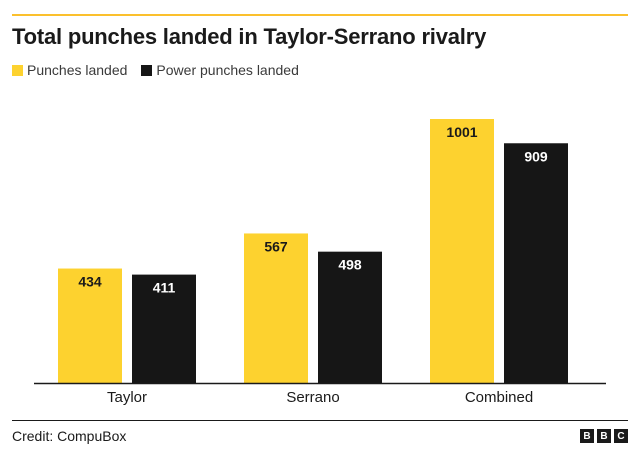 Image resolution: width=640 pixels, height=462 pixels. I want to click on data-label-combined-punches-landed: 1001, so click(461, 132).